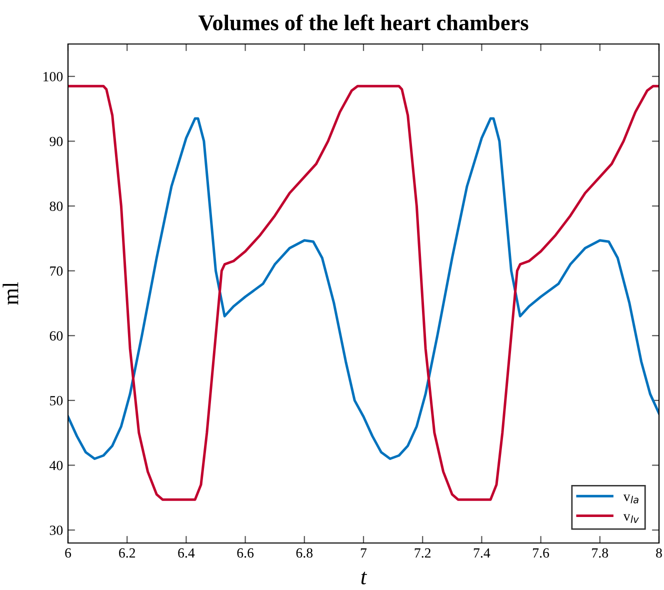 This screenshot has width=664, height=590. Describe the element at coordinates (56, 141) in the screenshot. I see `y-tick-label: 90` at that location.